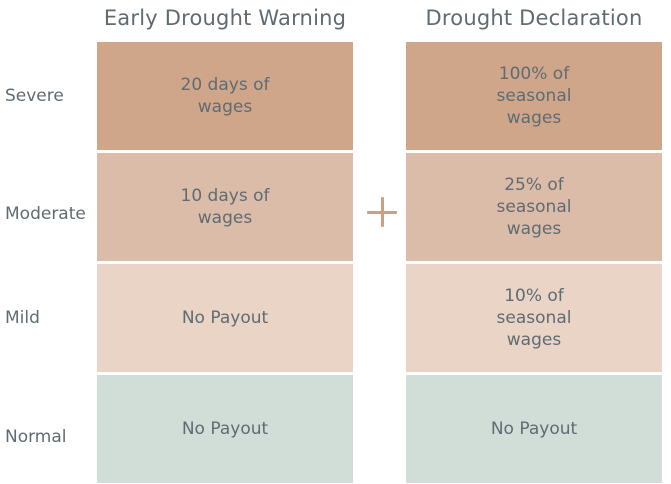 The image size is (671, 484). I want to click on col-header-declaration: Drought Declaration, so click(534, 18).